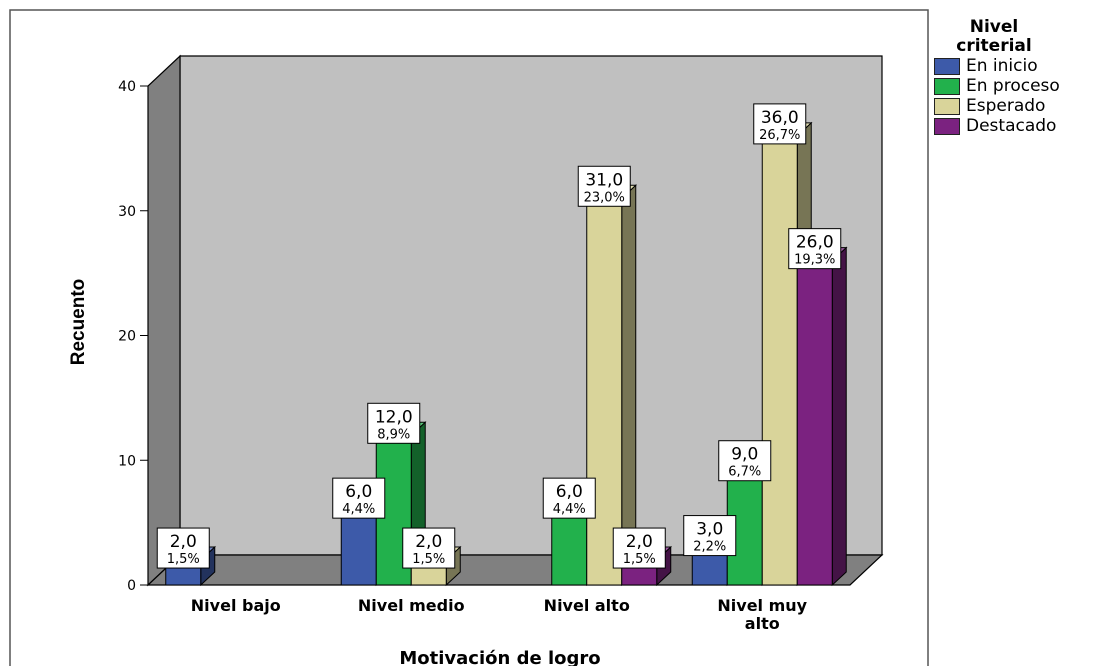 The width and height of the screenshot is (1115, 666). What do you see at coordinates (236, 605) in the screenshot?
I see `x-tick-label: Nivel bajo` at bounding box center [236, 605].